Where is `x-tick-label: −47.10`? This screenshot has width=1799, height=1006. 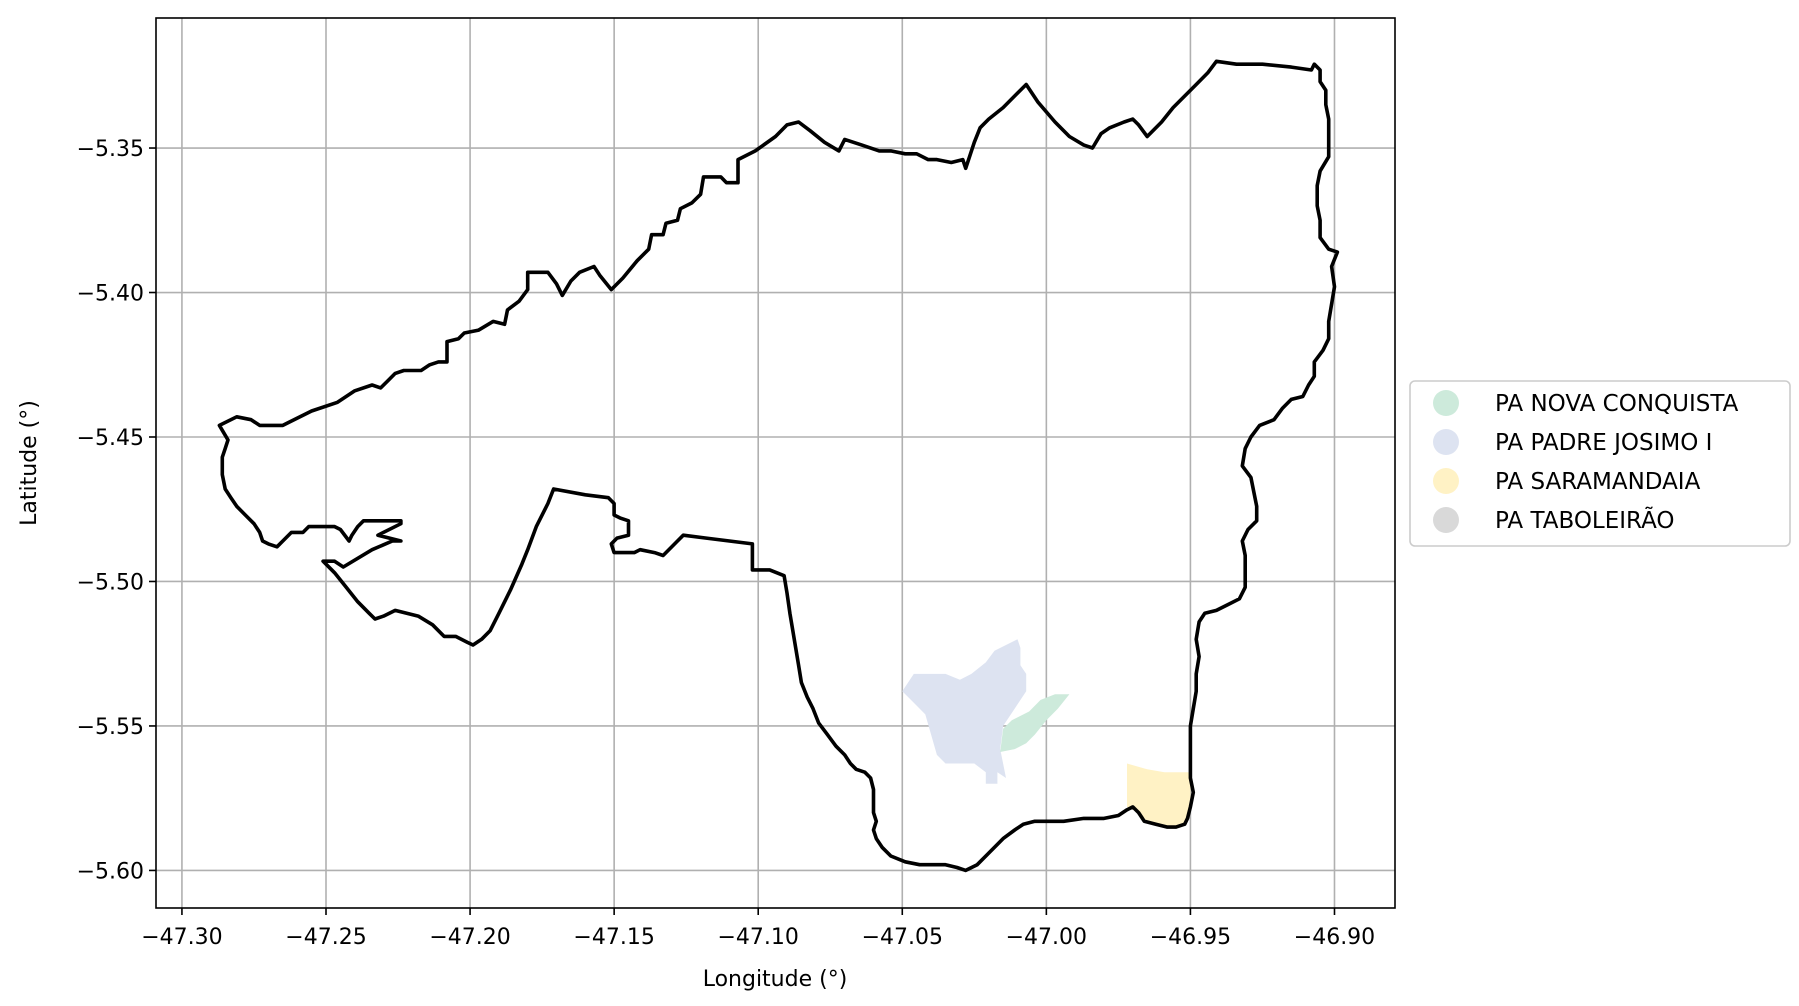
x-tick-label: −47.10 is located at coordinates (758, 937).